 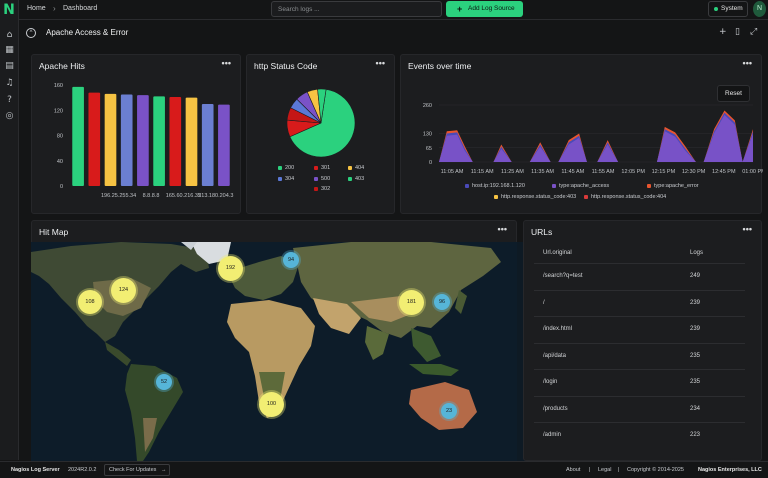 I want to click on legal-link: Legal, so click(x=605, y=470).